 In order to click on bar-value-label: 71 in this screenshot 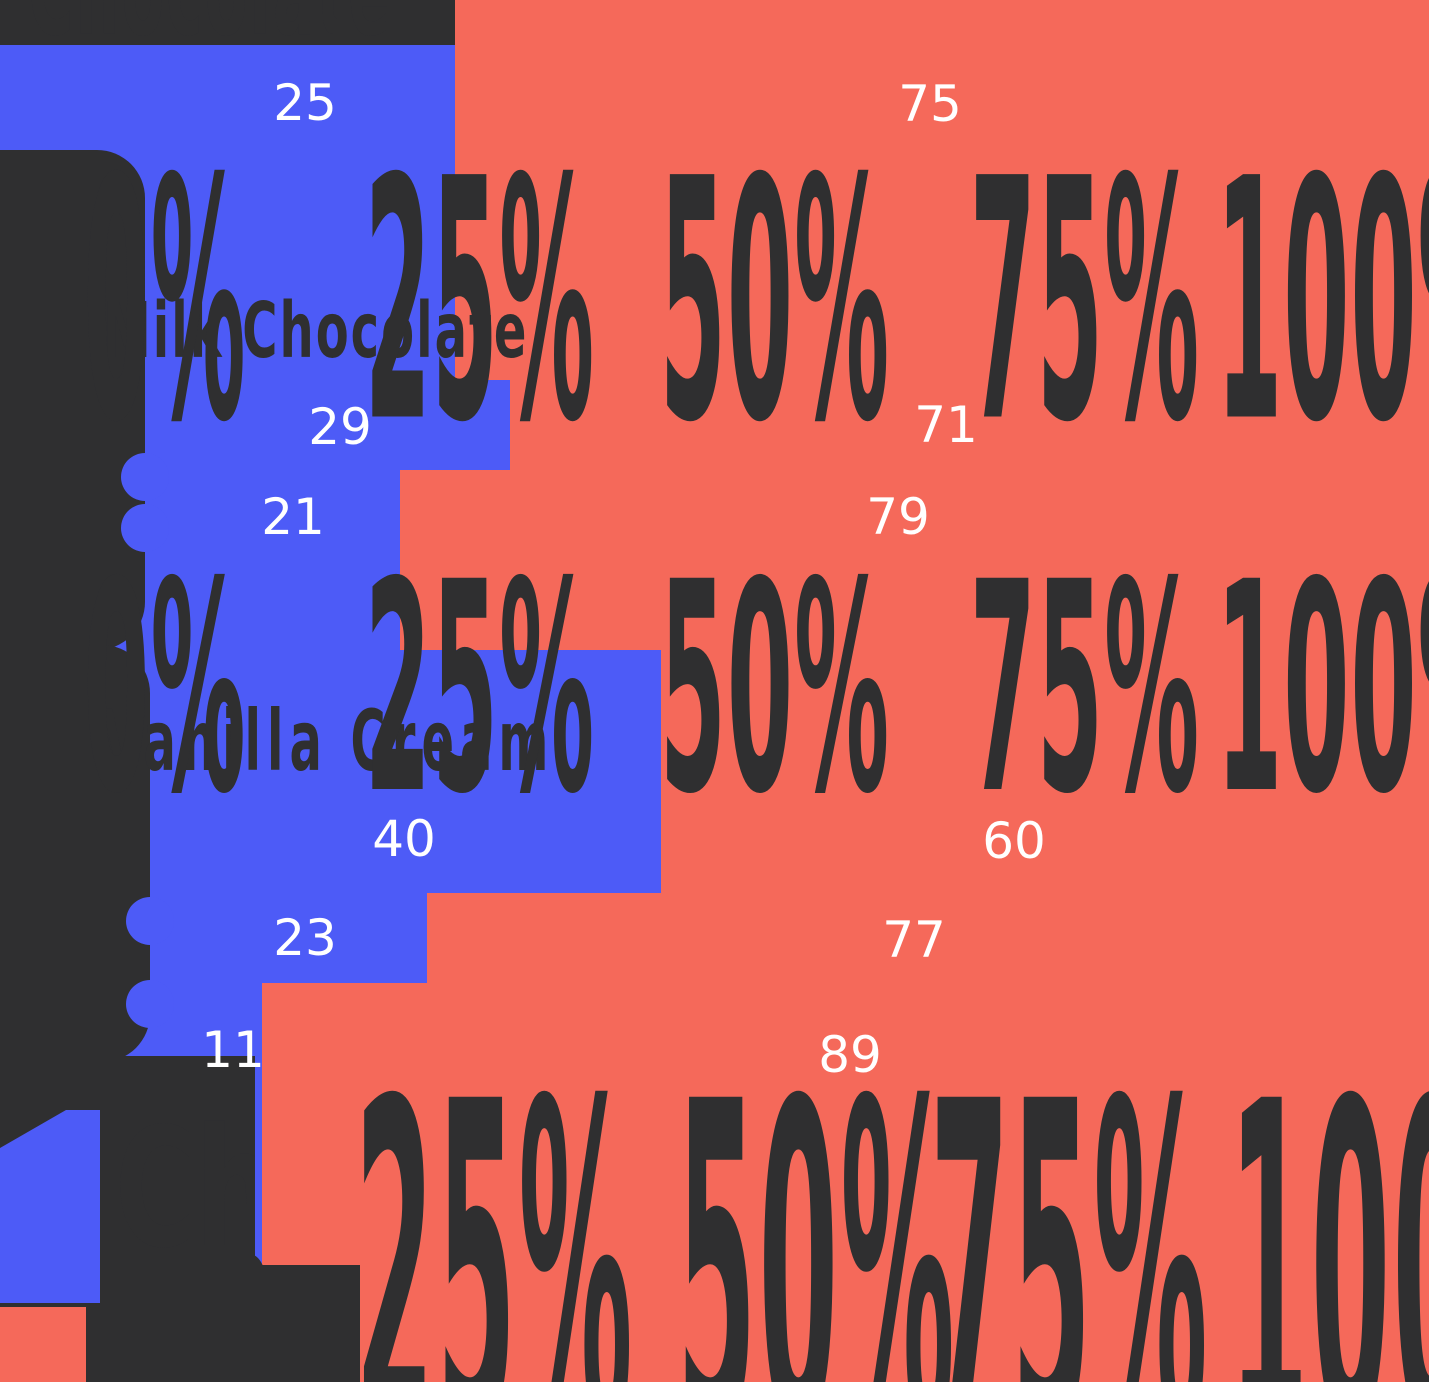, I will do `click(946, 425)`.